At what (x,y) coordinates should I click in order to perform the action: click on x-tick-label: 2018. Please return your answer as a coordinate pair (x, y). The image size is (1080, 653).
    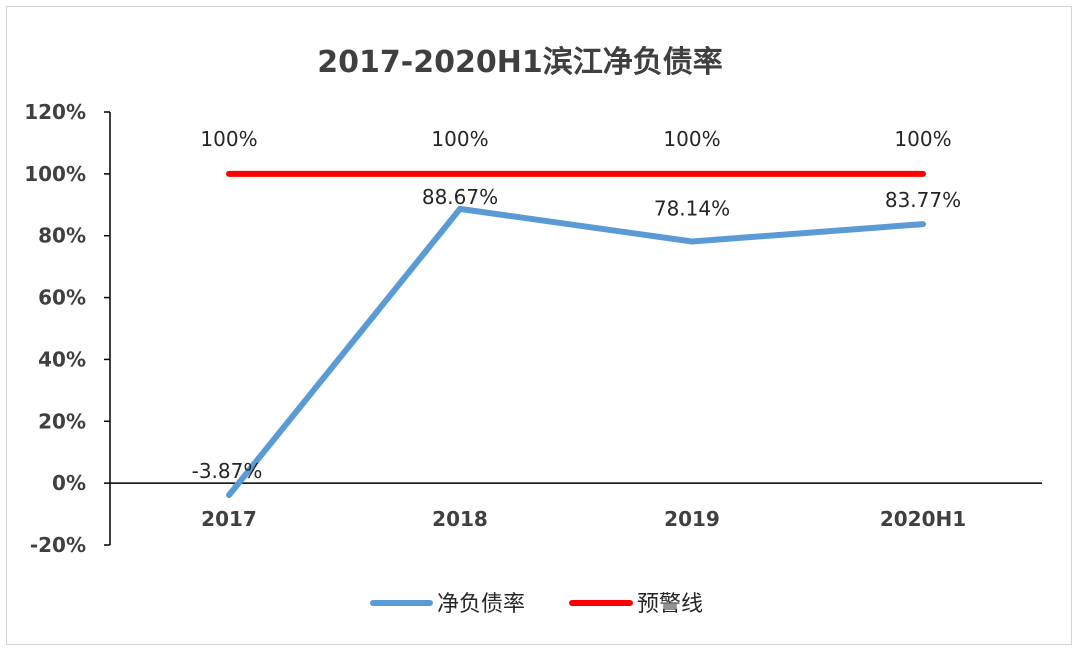
    Looking at the image, I should click on (460, 519).